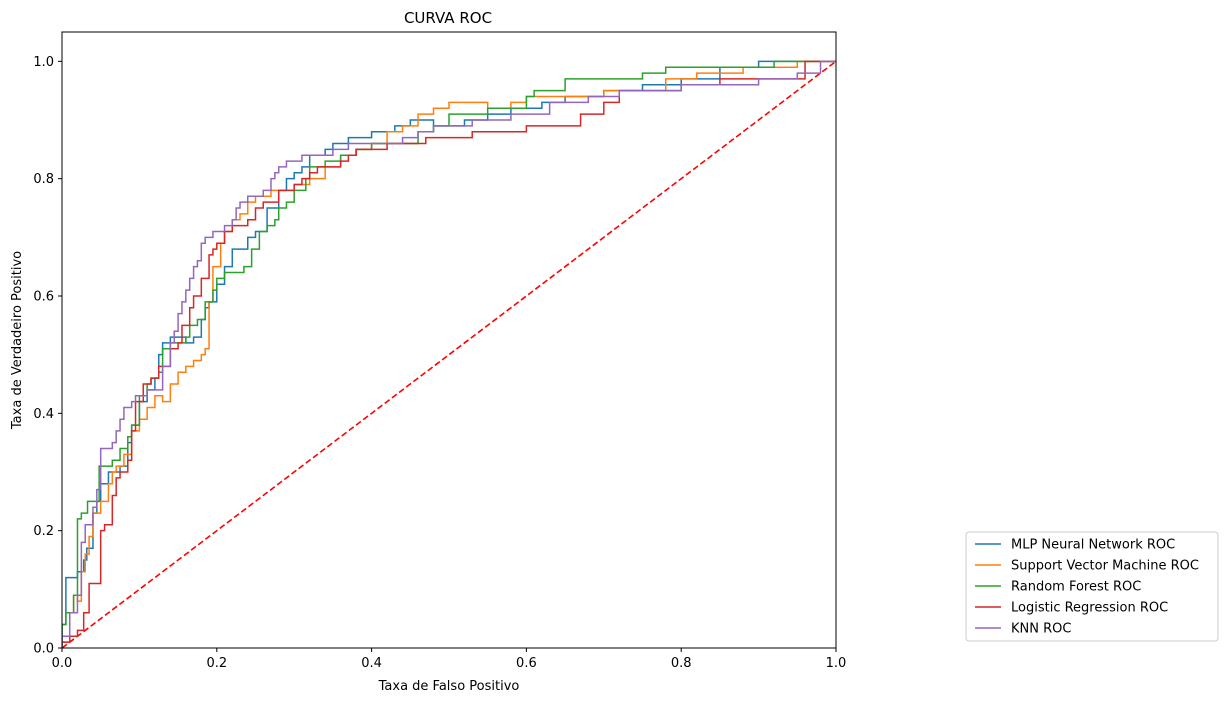  I want to click on legend-entry: Random Forest ROC, so click(1076, 587).